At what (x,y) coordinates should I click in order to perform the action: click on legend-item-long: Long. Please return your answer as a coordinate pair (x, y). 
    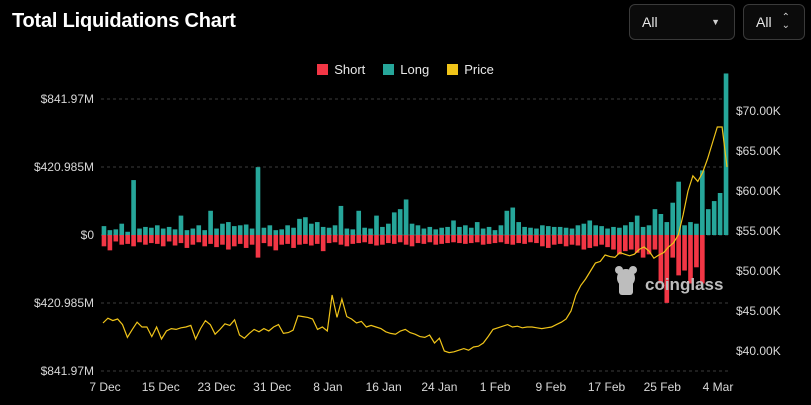
    Looking at the image, I should click on (406, 69).